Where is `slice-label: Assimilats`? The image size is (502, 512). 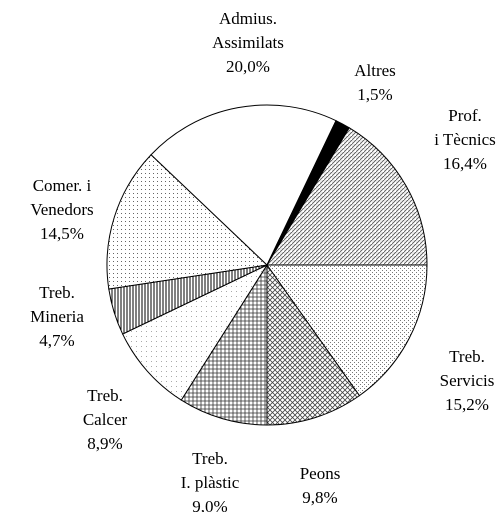
slice-label: Assimilats is located at coordinates (248, 42).